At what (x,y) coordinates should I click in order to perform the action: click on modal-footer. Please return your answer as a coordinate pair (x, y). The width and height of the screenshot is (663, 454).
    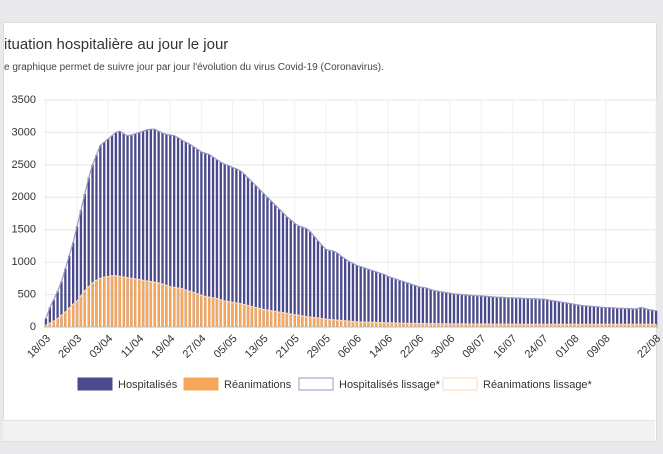
    Looking at the image, I should click on (329, 430).